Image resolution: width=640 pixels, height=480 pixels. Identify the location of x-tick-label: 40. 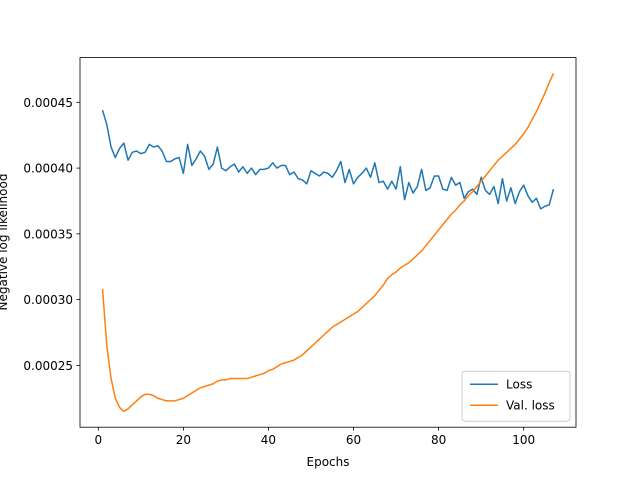
(268, 440).